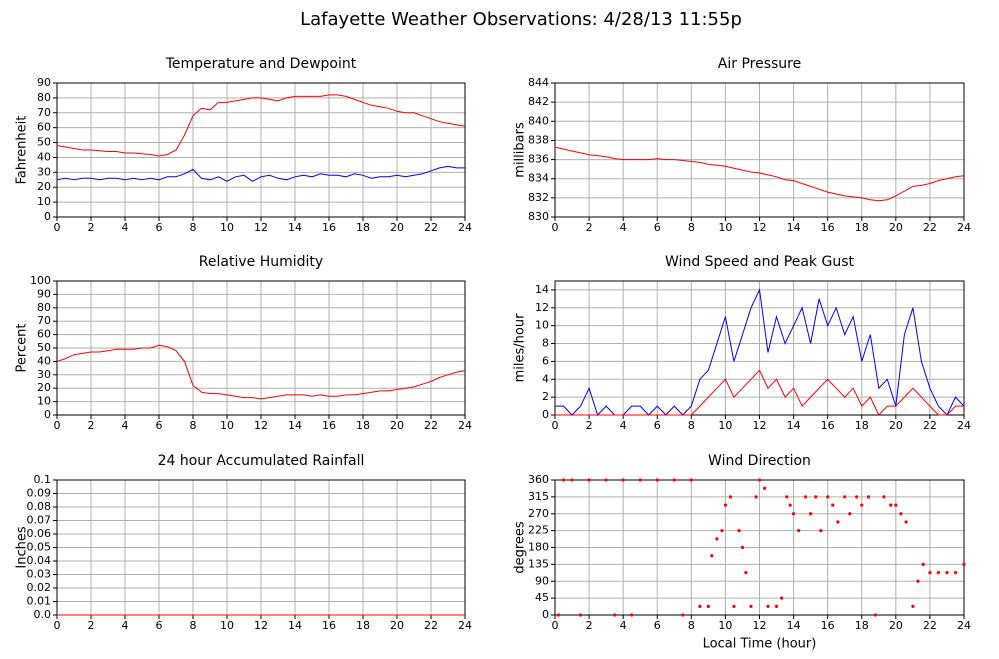  What do you see at coordinates (44, 347) in the screenshot?
I see `y-tick-label: 50` at bounding box center [44, 347].